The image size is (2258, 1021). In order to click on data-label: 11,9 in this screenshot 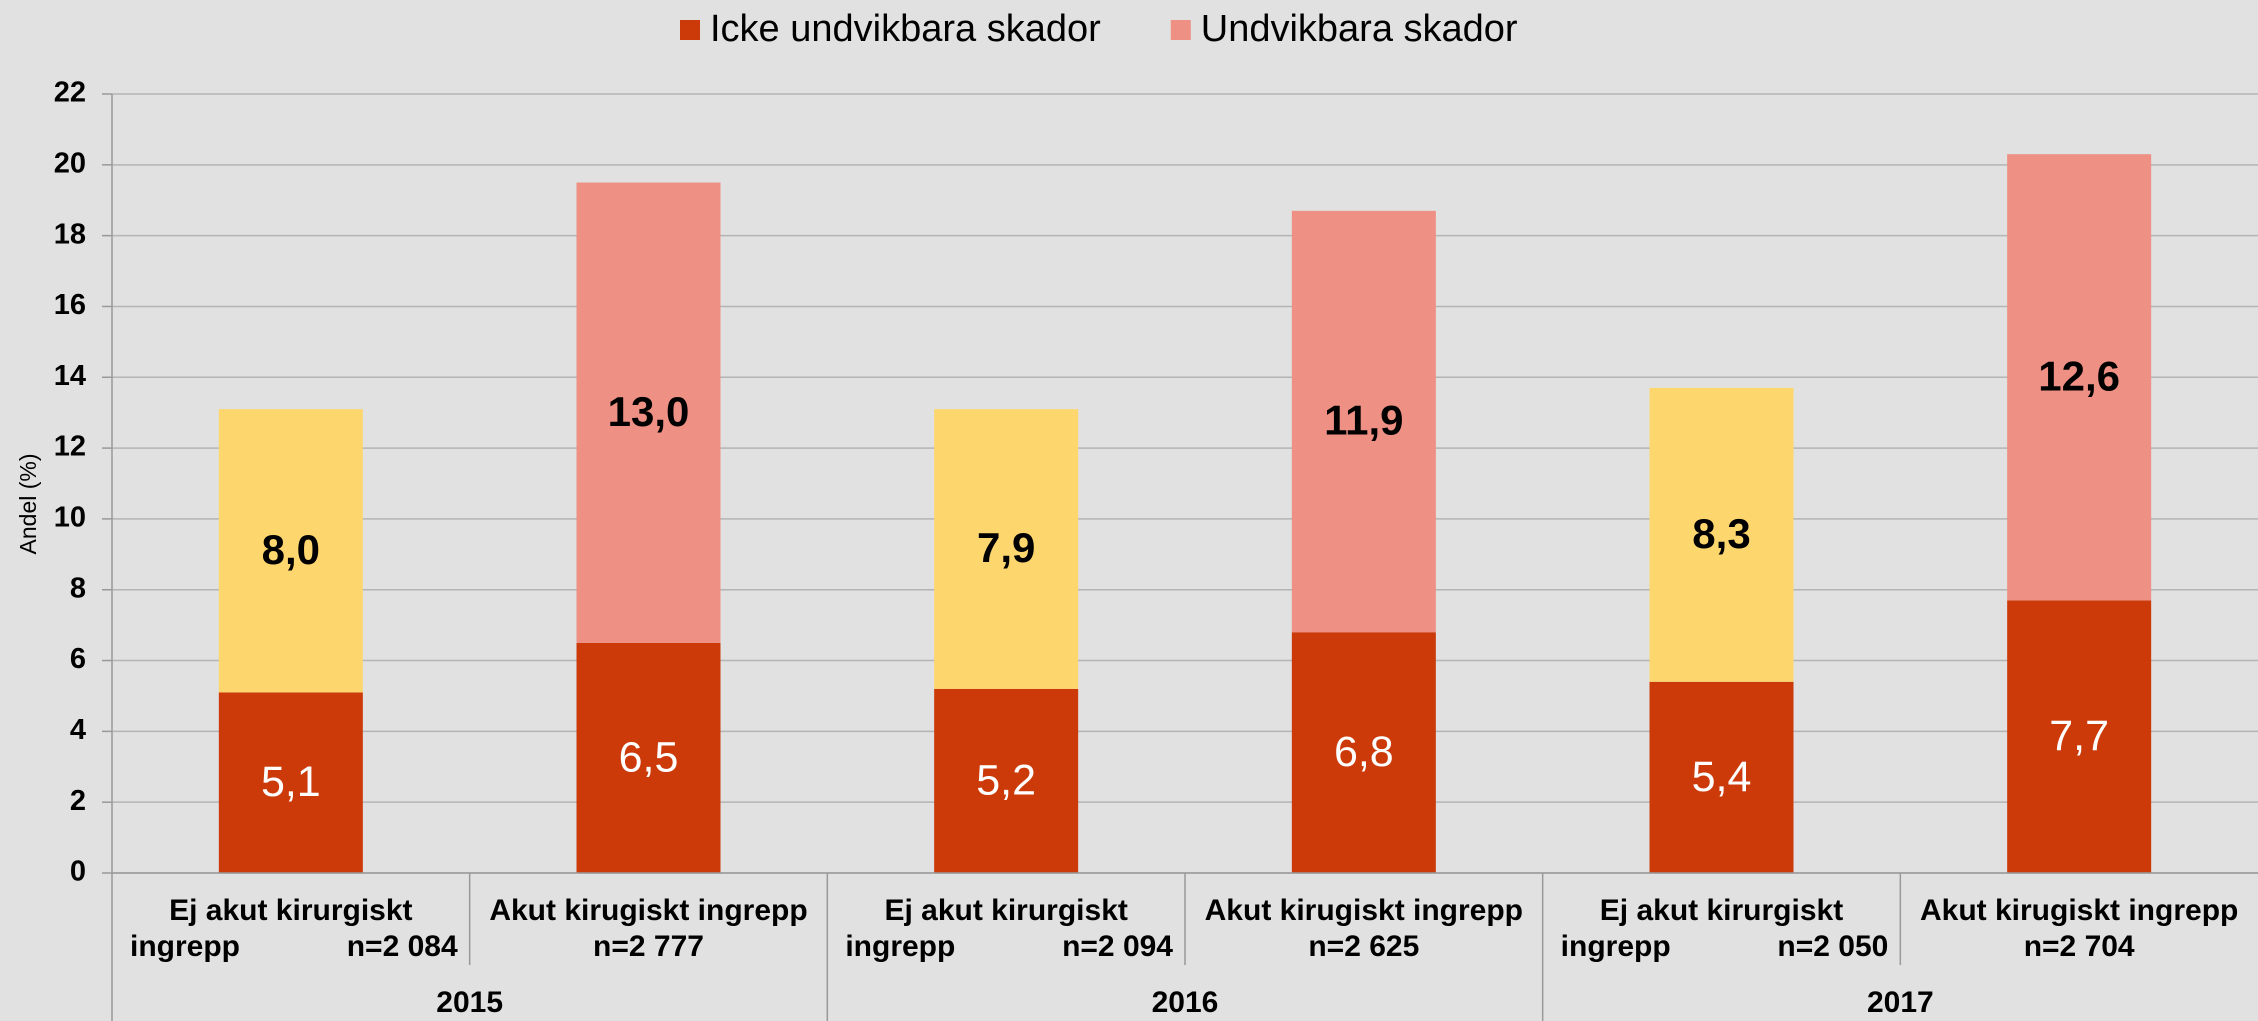, I will do `click(1363, 420)`.